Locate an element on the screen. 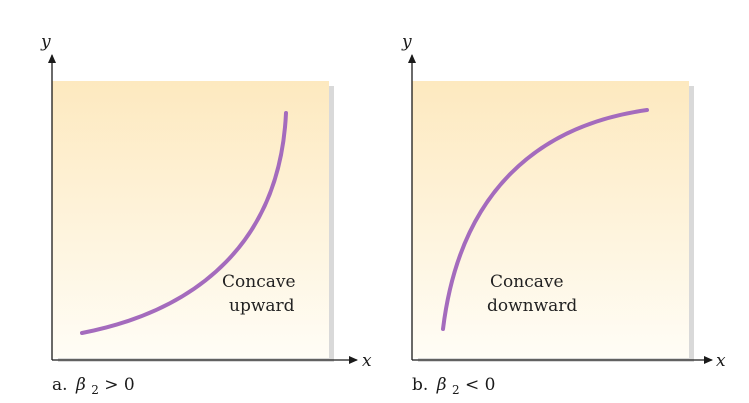  panel-b-caption-prefix: b. is located at coordinates (420, 385).